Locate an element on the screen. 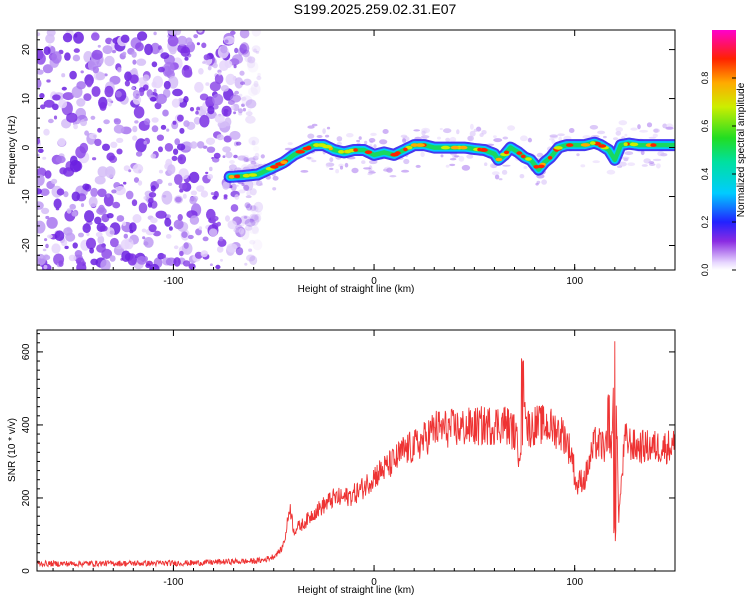 This screenshot has width=750, height=600. snr-x-tick-label: 0 is located at coordinates (374, 582).